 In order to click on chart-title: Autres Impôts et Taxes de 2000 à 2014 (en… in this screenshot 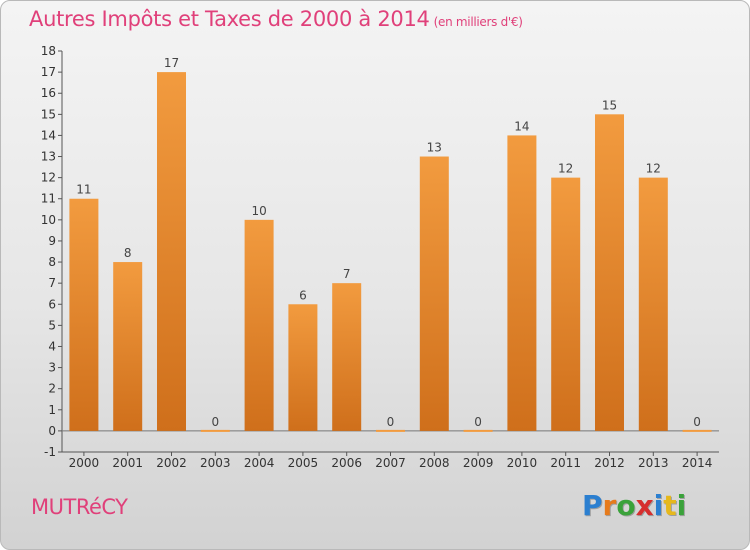, I will do `click(276, 19)`.